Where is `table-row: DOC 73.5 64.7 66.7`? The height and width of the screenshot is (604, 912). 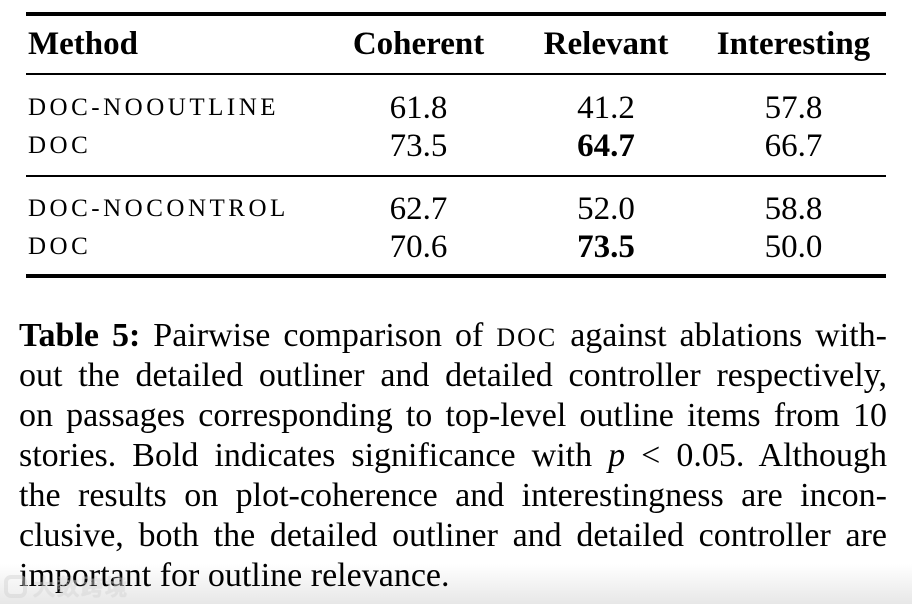 table-row: DOC 73.5 64.7 66.7 is located at coordinates (456, 146).